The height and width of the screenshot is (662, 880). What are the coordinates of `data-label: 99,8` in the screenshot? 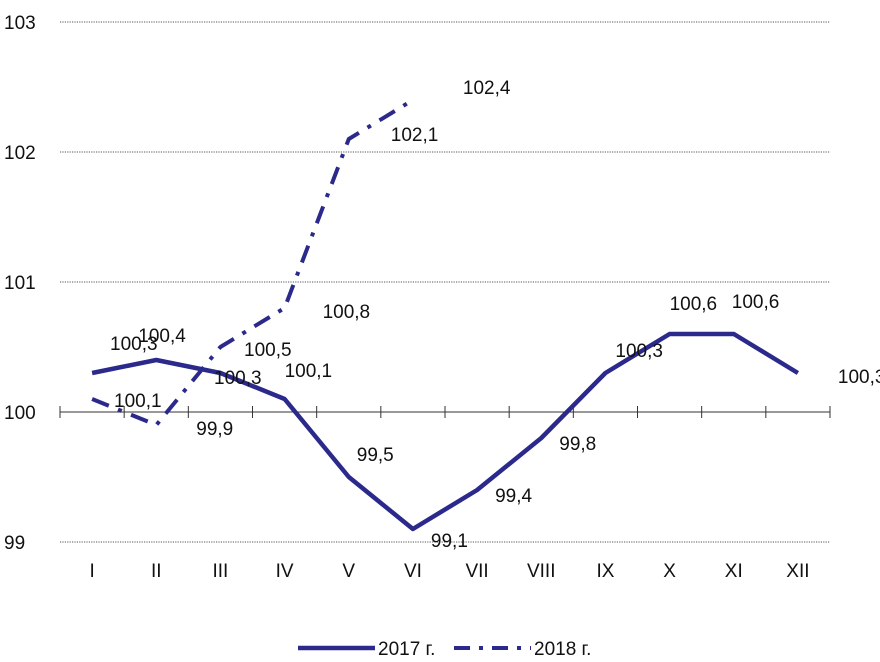 It's located at (577, 444).